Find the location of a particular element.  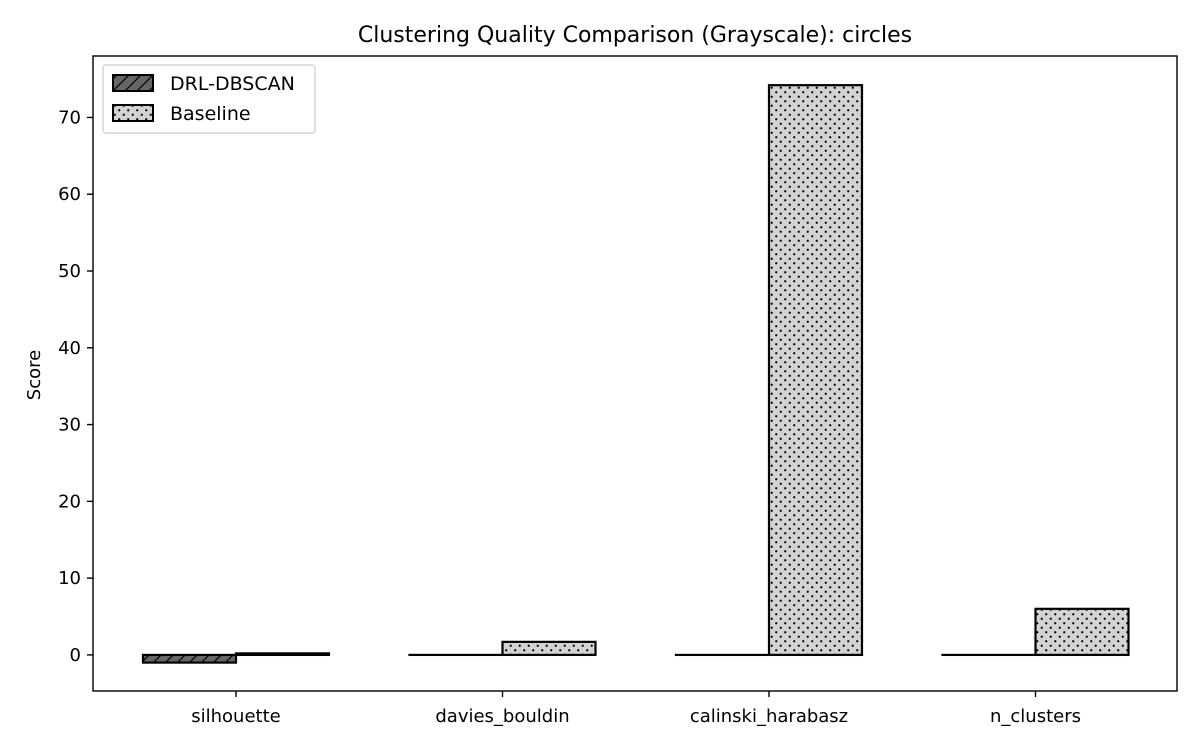

bar-drl-dbscan-silhouette is located at coordinates (189, 658).